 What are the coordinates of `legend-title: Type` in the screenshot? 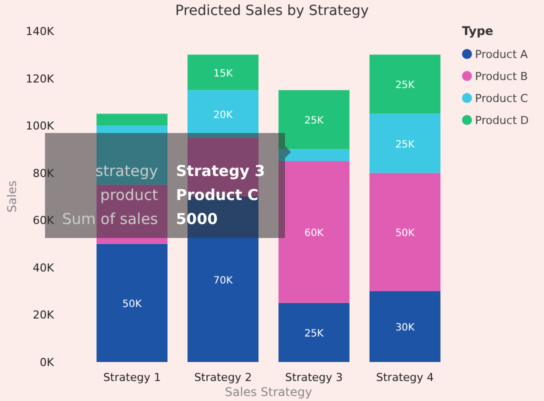 It's located at (478, 31).